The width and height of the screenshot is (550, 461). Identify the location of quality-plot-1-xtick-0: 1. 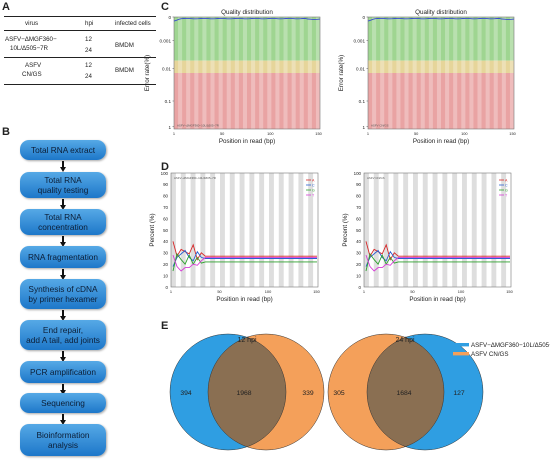
(174, 133).